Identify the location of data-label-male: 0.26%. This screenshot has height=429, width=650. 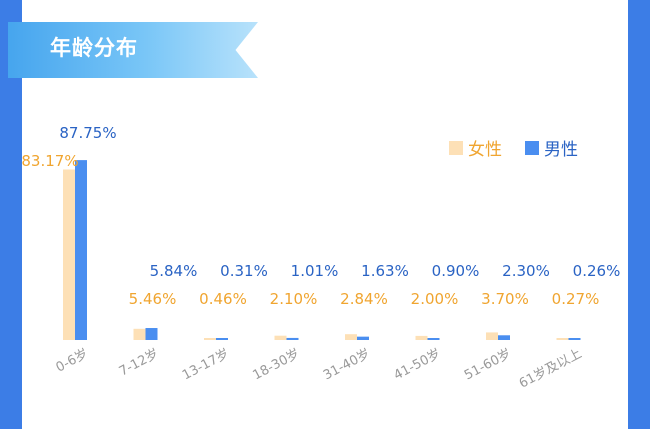
(597, 271).